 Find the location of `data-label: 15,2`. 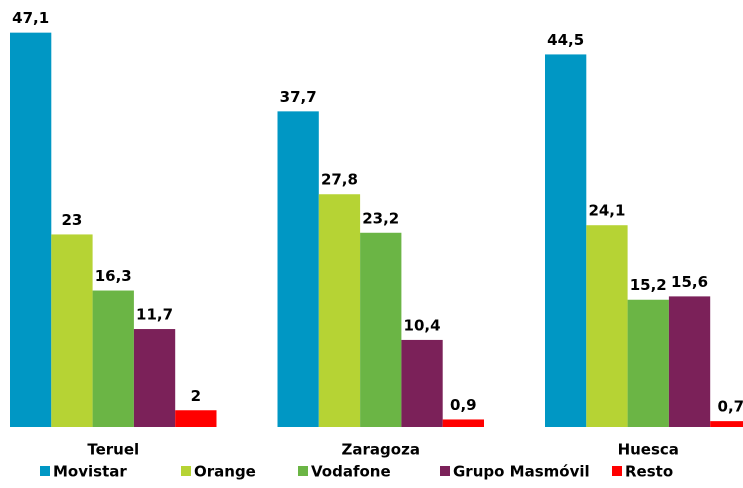

data-label: 15,2 is located at coordinates (648, 285).